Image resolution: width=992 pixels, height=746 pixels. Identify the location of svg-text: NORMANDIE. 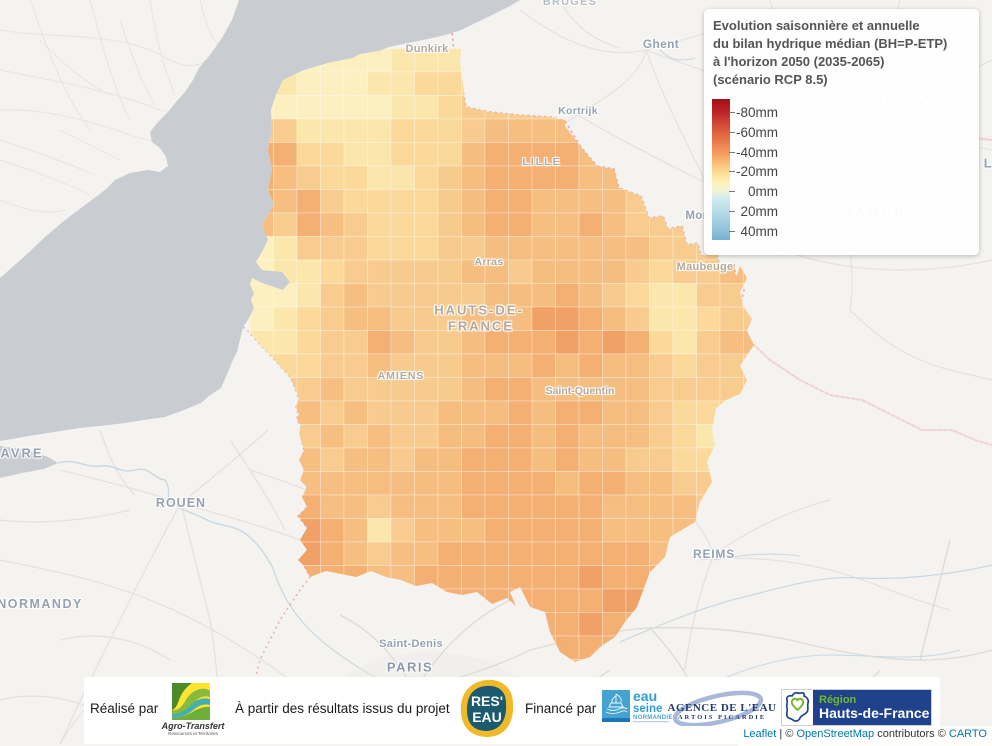
(652, 718).